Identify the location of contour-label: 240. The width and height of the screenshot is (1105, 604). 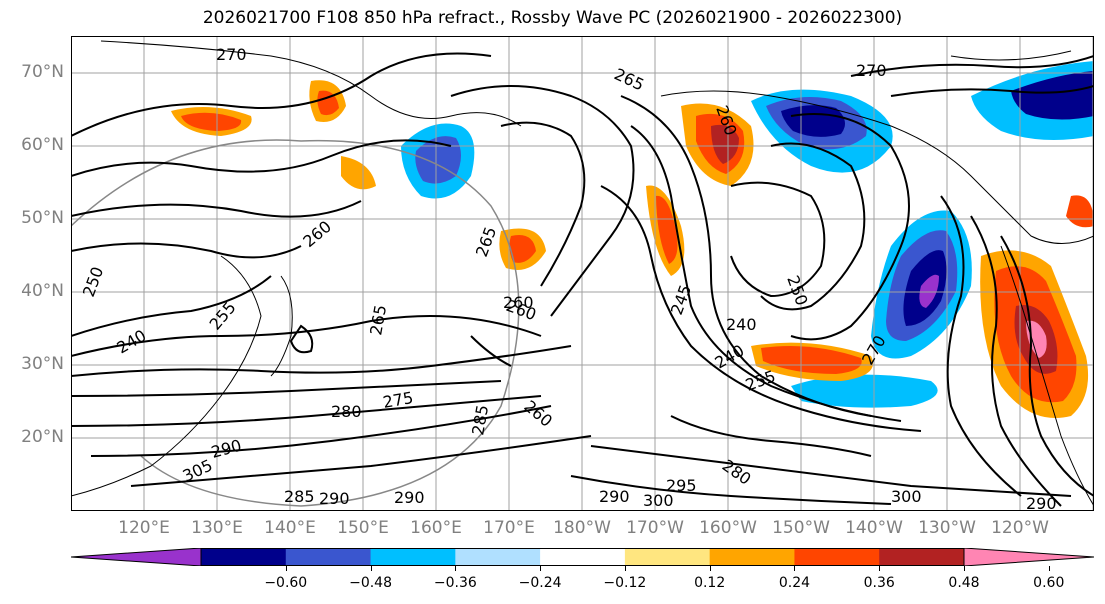
(741, 324).